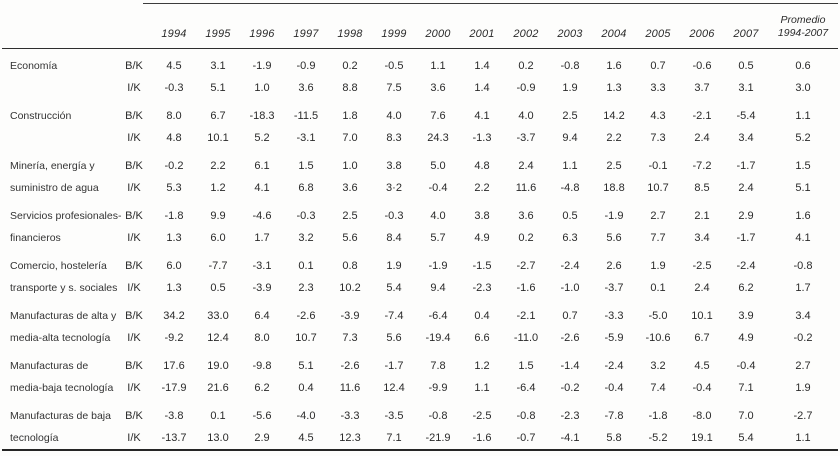 This screenshot has height=456, width=840. What do you see at coordinates (614, 27) in the screenshot?
I see `year-header: 2004` at bounding box center [614, 27].